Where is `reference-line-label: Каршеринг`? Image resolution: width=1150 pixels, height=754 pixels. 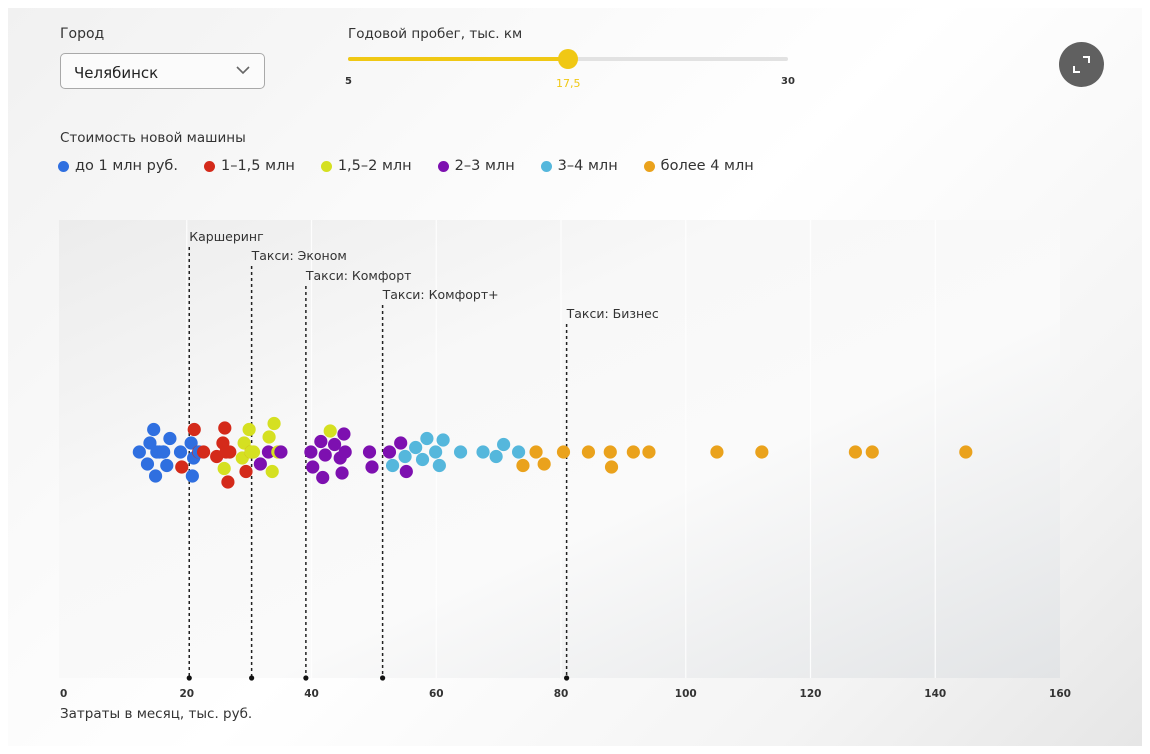 reference-line-label: Каршеринг is located at coordinates (226, 236).